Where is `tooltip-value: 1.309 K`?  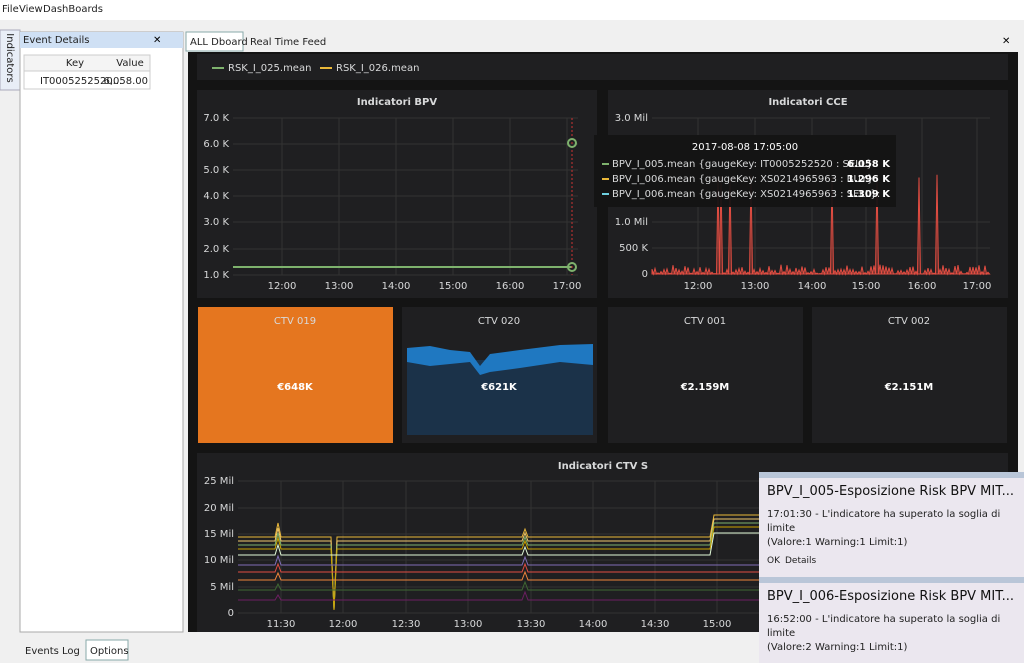 tooltip-value: 1.309 K is located at coordinates (869, 194).